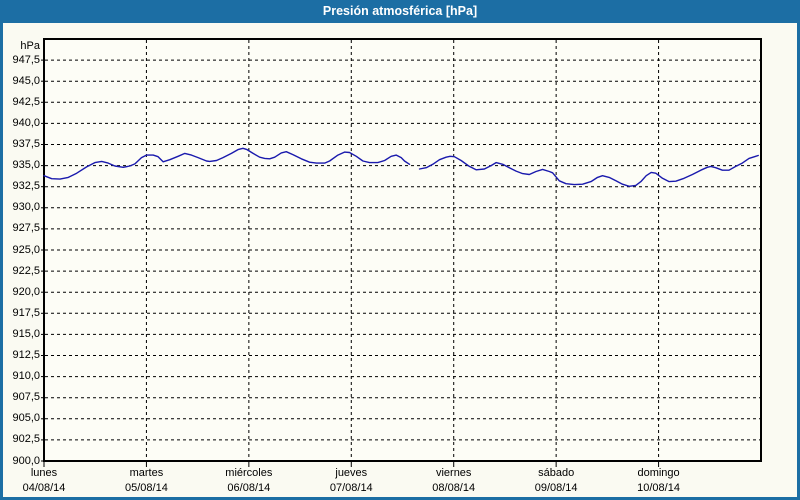 The height and width of the screenshot is (500, 800). What do you see at coordinates (351, 473) in the screenshot?
I see `x-axis-day-label: jueves` at bounding box center [351, 473].